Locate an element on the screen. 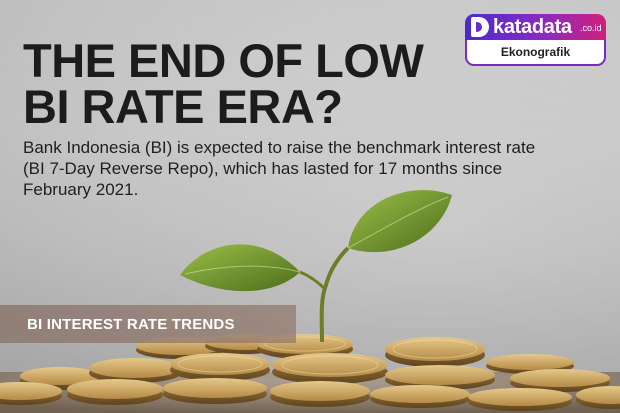 This screenshot has width=620, height=413. logo-wordmark: katadata is located at coordinates (532, 27).